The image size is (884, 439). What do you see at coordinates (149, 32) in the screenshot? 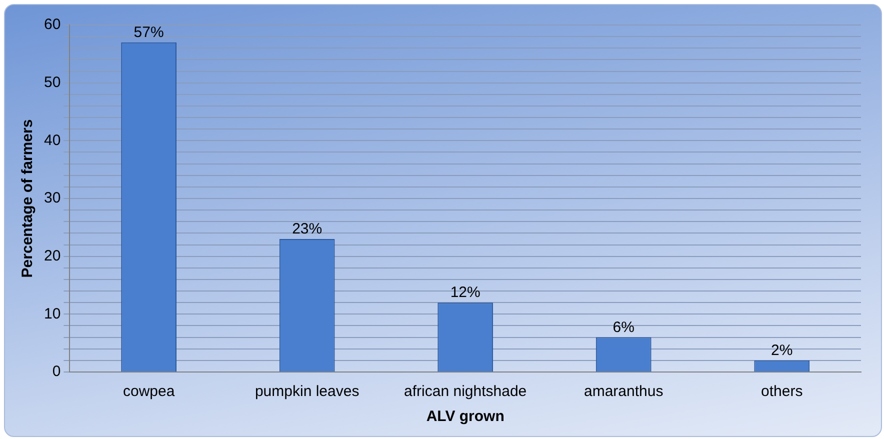
I see `data-label: 57%` at bounding box center [149, 32].